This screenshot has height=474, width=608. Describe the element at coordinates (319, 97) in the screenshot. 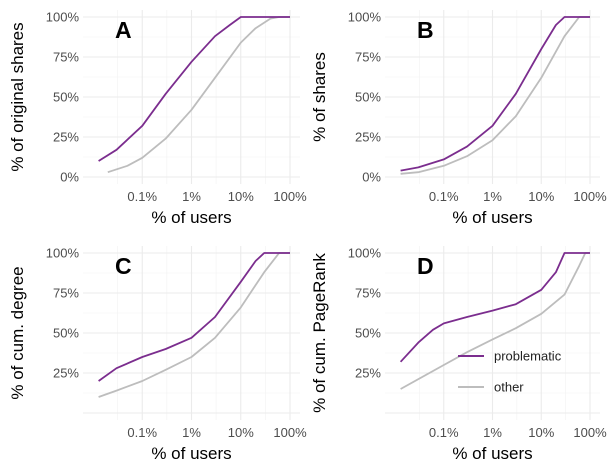

I see `y-axis-title: % of shares` at that location.